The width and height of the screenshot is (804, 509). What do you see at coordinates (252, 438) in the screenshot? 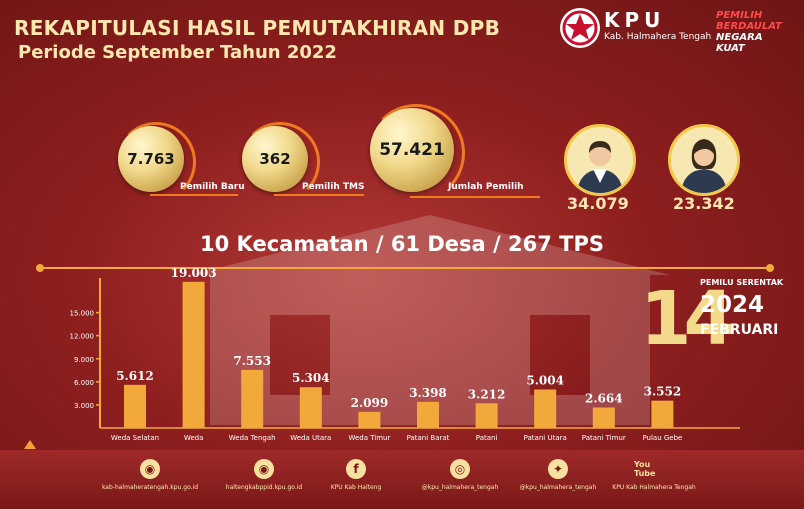
I see `category-label: Weda Tengah` at bounding box center [252, 438].